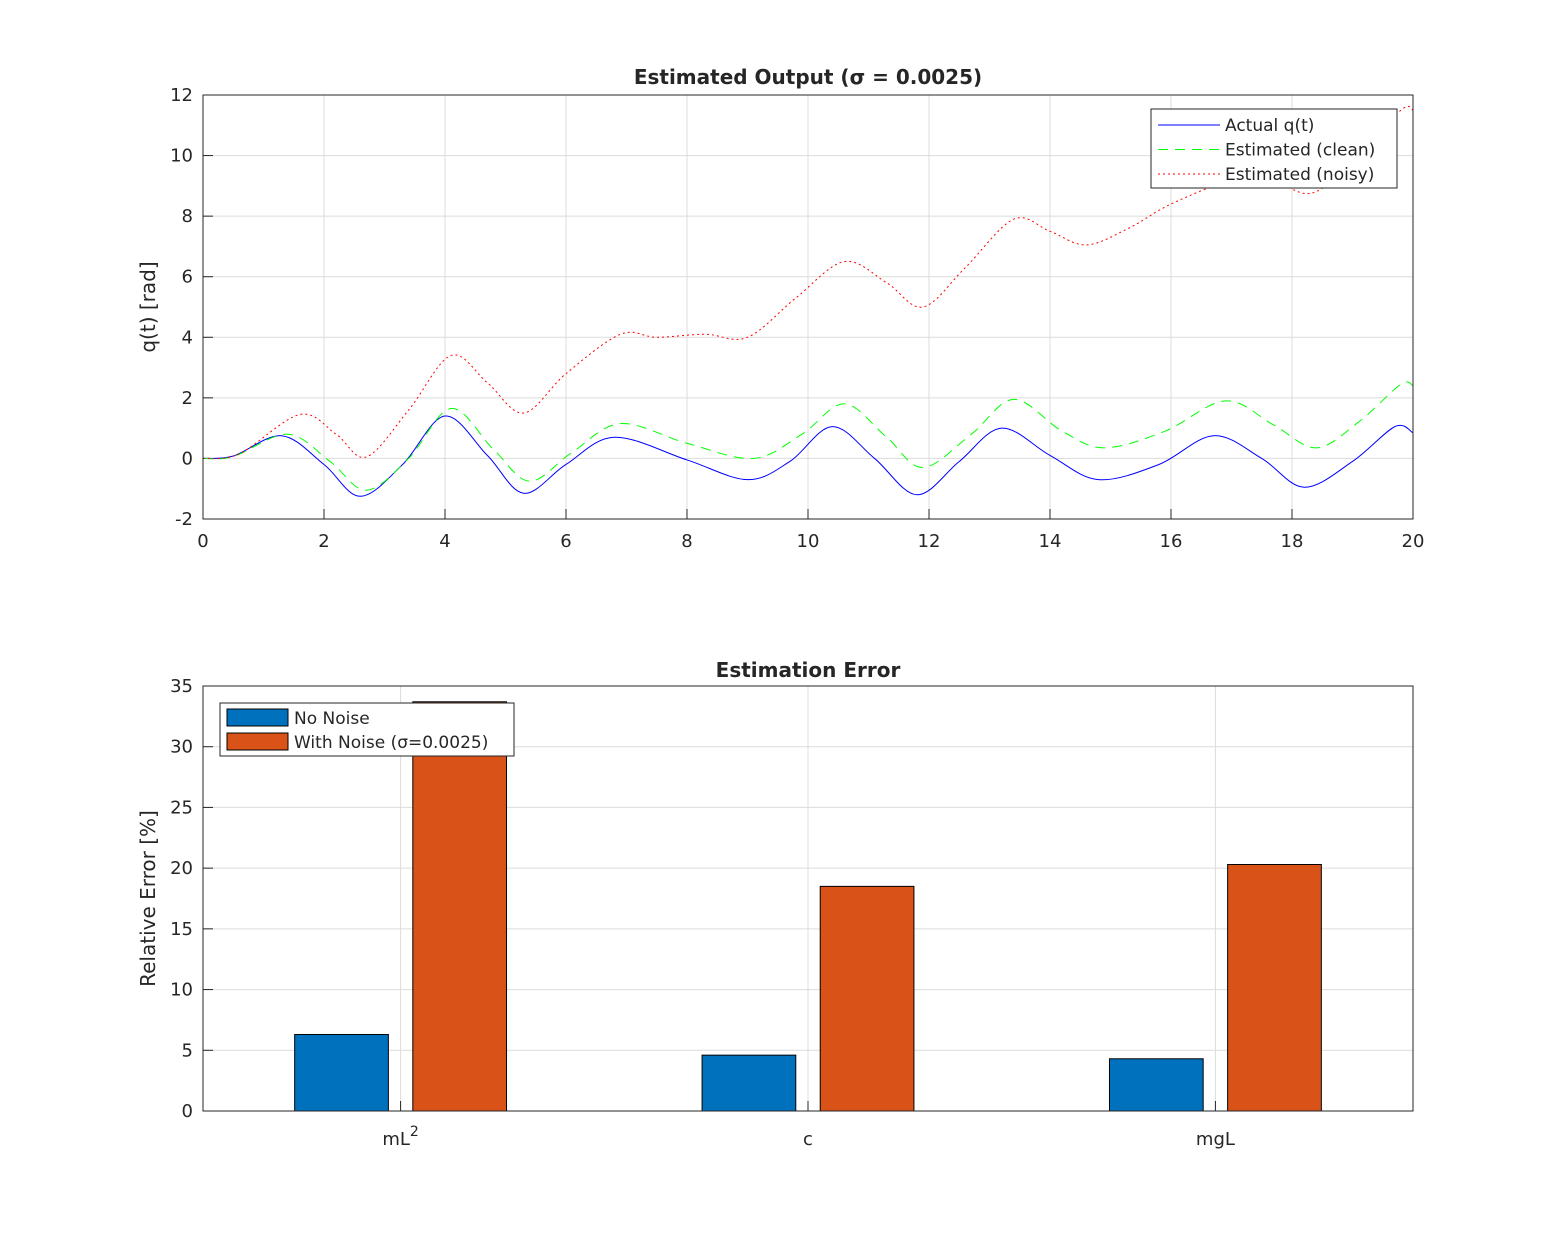  I want to click on legend-box, so click(1274, 148).